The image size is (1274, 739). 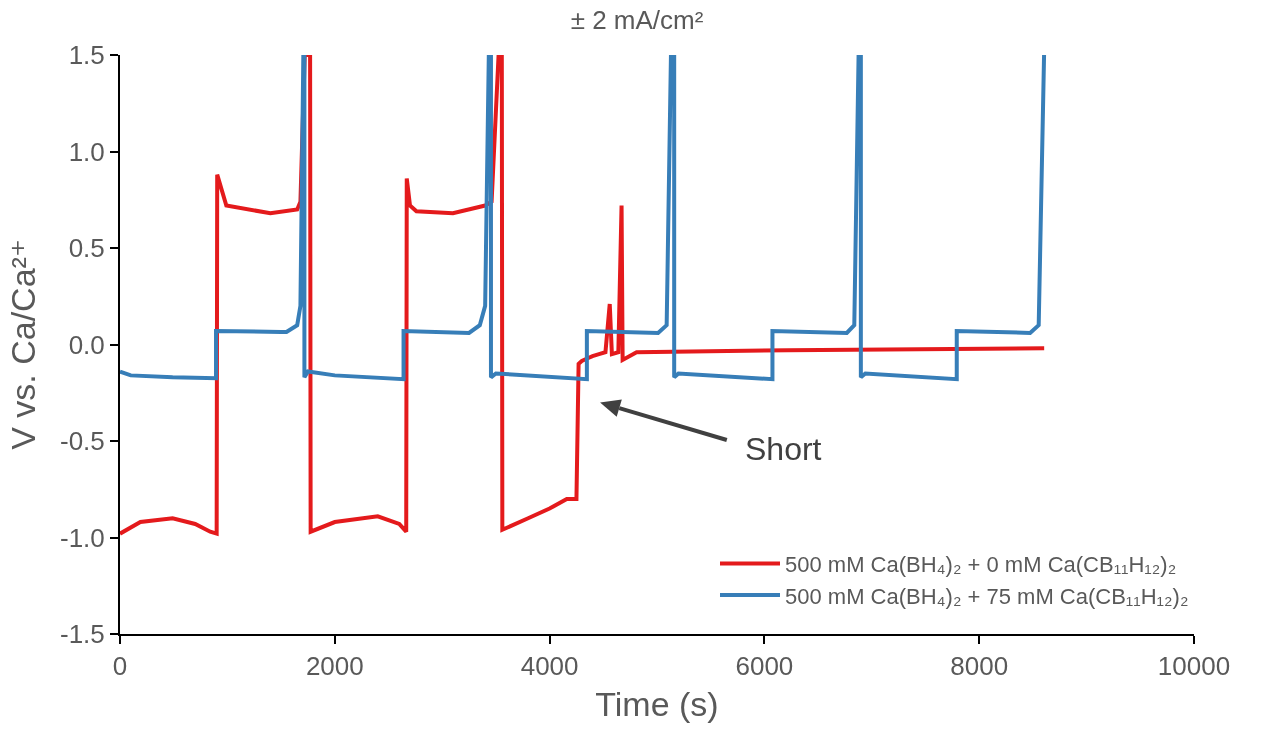 What do you see at coordinates (23, 344) in the screenshot?
I see `y-axis-title: V vs. Ca/Ca²⁺` at bounding box center [23, 344].